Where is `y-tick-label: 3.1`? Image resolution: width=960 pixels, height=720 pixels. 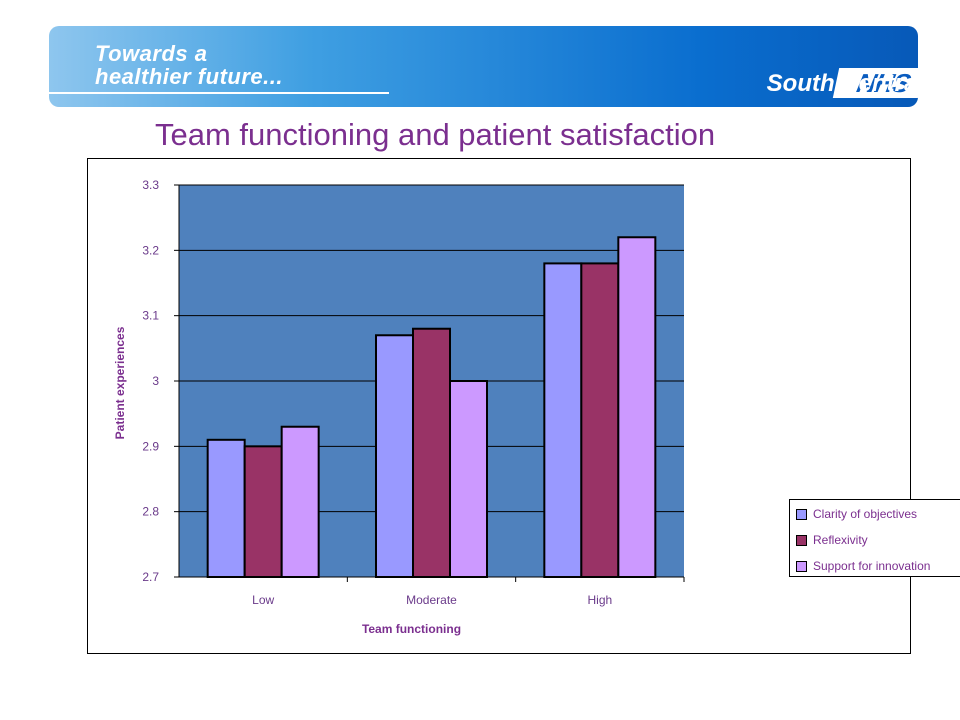 y-tick-label: 3.1 is located at coordinates (150, 316).